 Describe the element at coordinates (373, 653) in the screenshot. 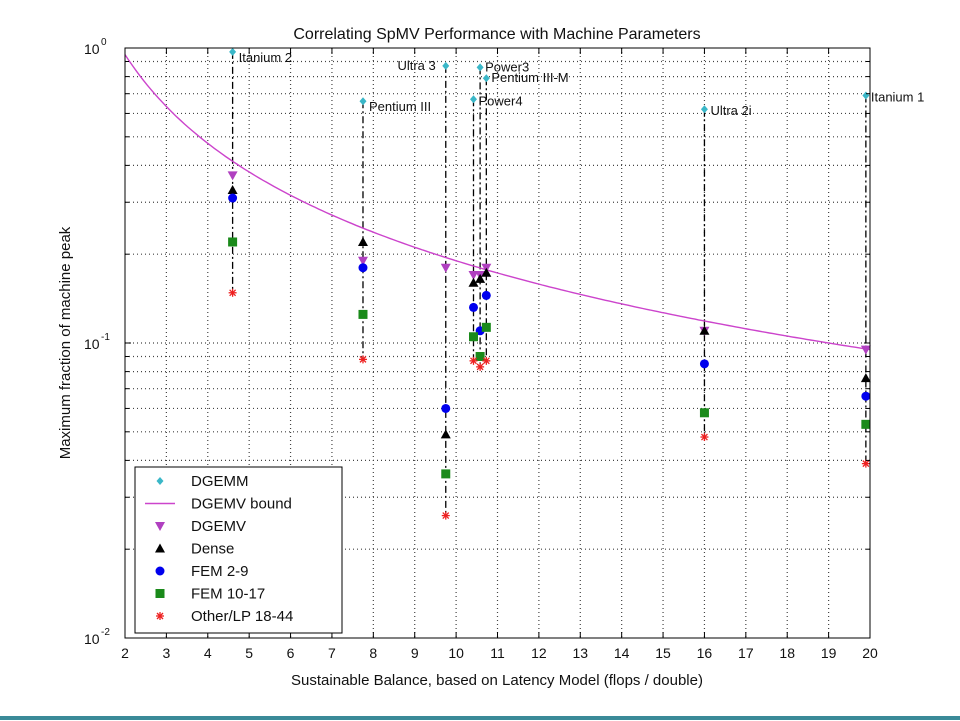

I see `x-tick-label: 8` at that location.